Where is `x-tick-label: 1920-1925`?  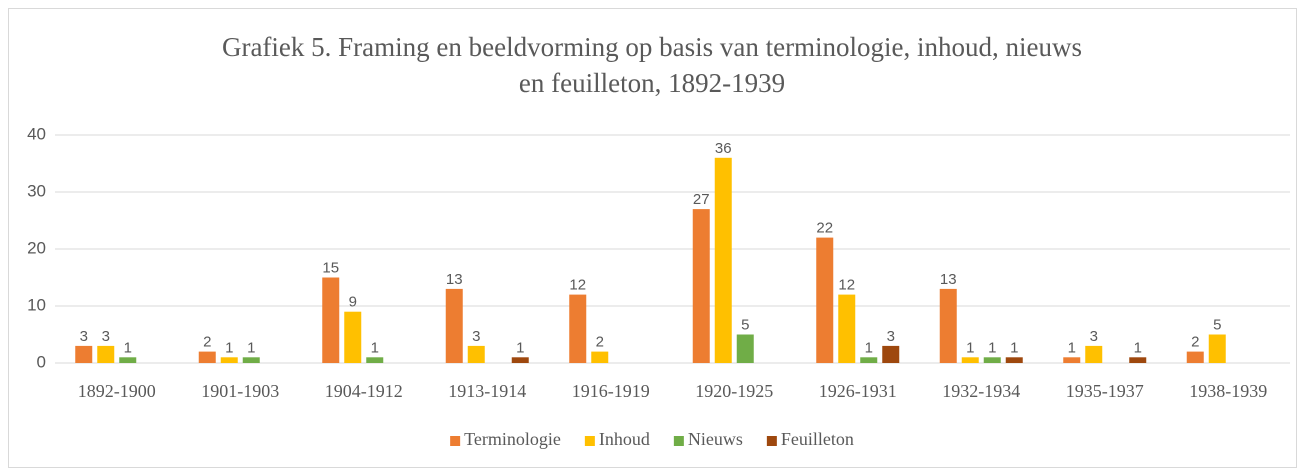 x-tick-label: 1920-1925 is located at coordinates (734, 391).